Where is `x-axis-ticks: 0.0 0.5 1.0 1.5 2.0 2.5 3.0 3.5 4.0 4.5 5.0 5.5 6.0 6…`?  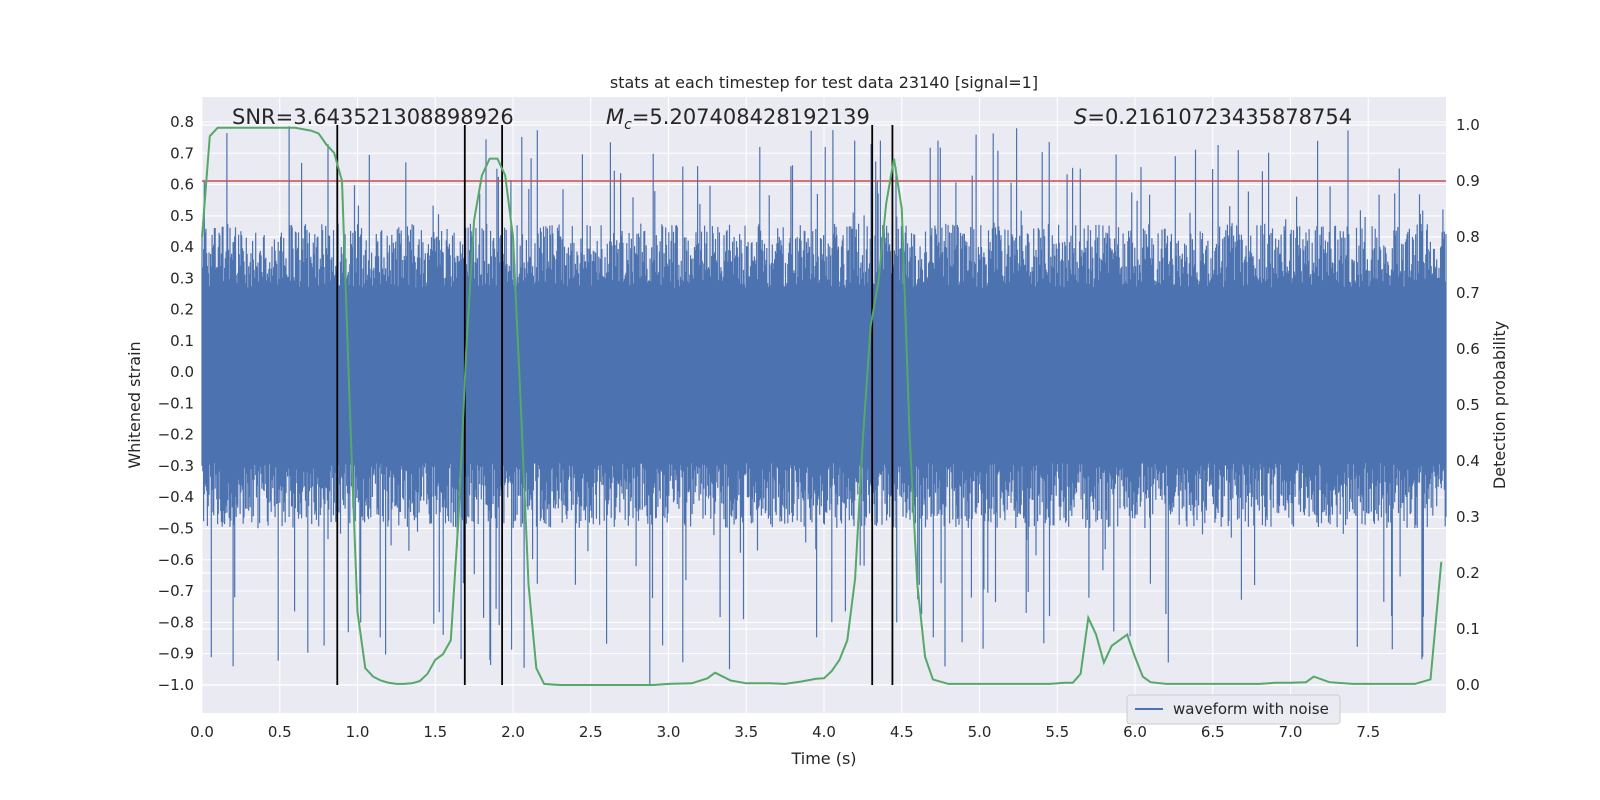 x-axis-ticks: 0.0 0.5 1.0 1.5 2.0 2.5 3.0 3.5 4.0 4.5 5.0 5.5 6.0 6… is located at coordinates (785, 732).